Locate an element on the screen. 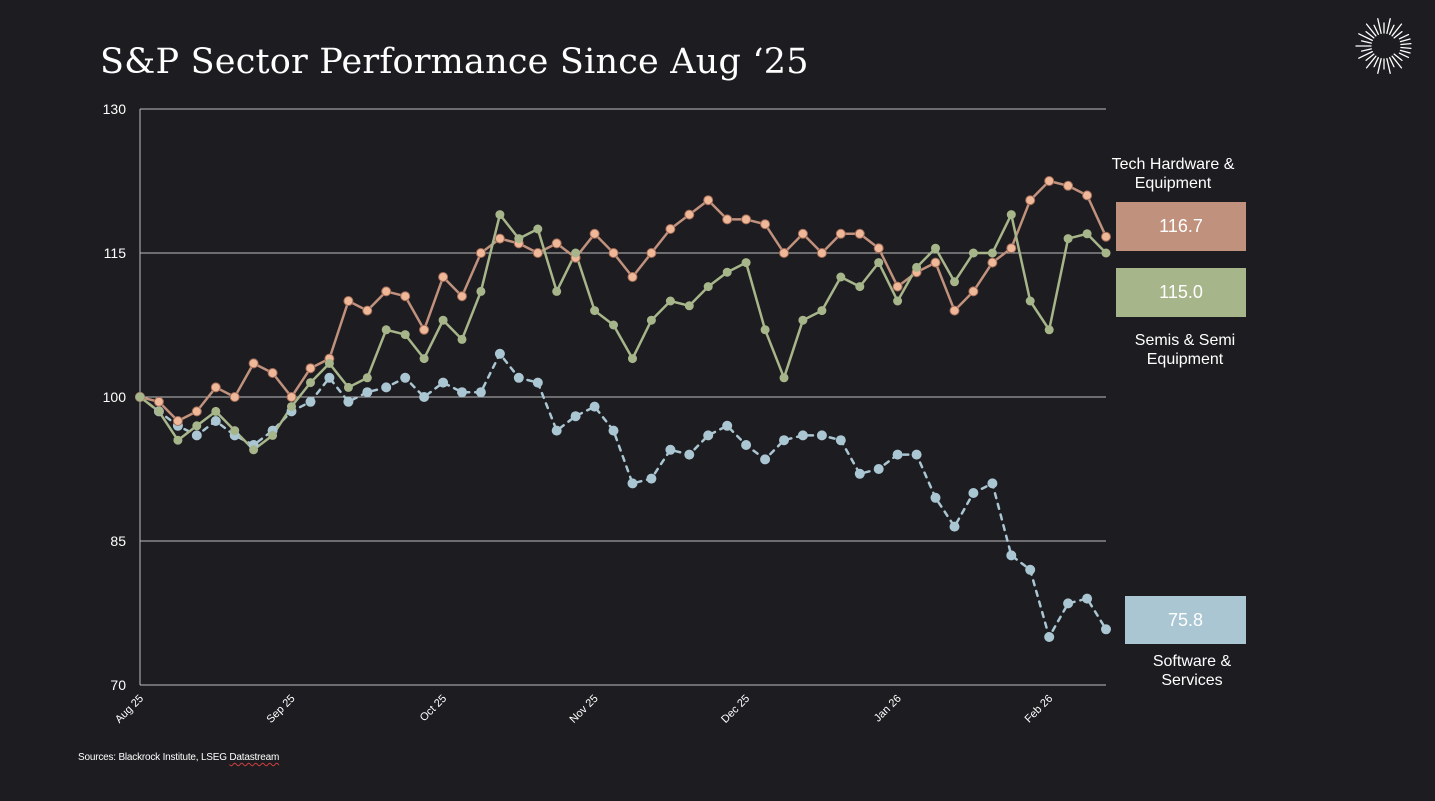  y-tick-label: 70 is located at coordinates (118, 685).